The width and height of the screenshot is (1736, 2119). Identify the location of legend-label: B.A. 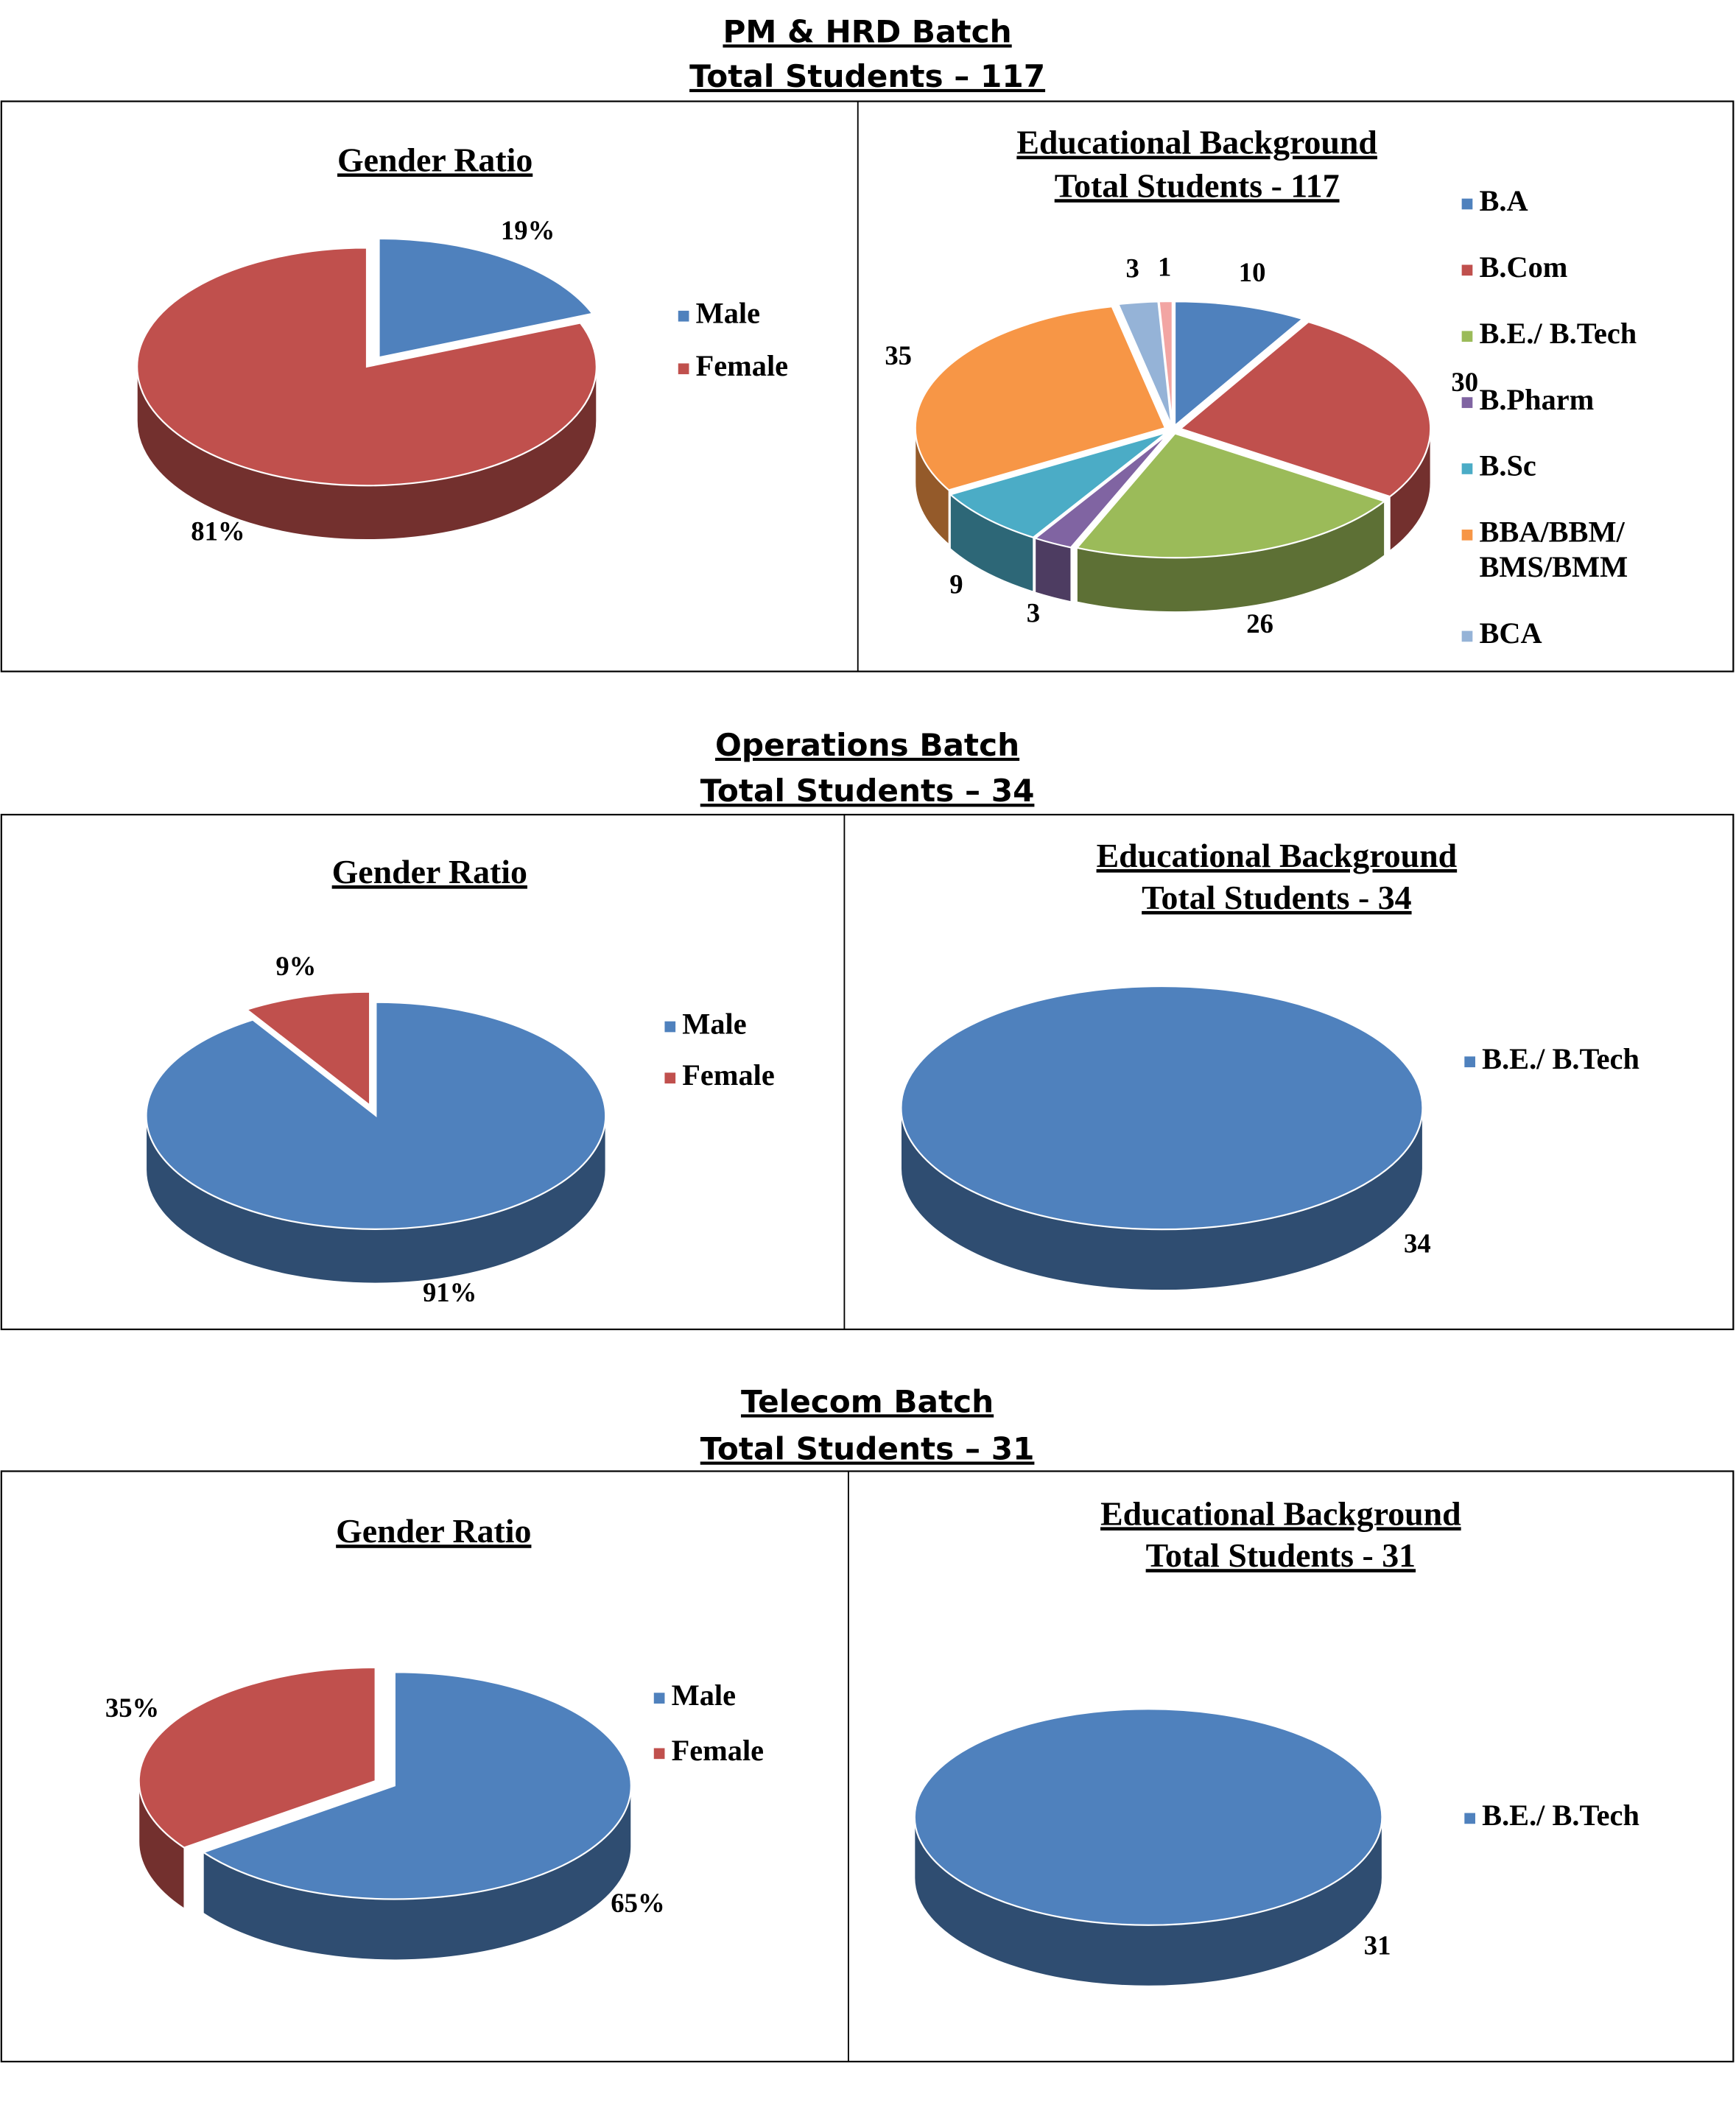
(1503, 200).